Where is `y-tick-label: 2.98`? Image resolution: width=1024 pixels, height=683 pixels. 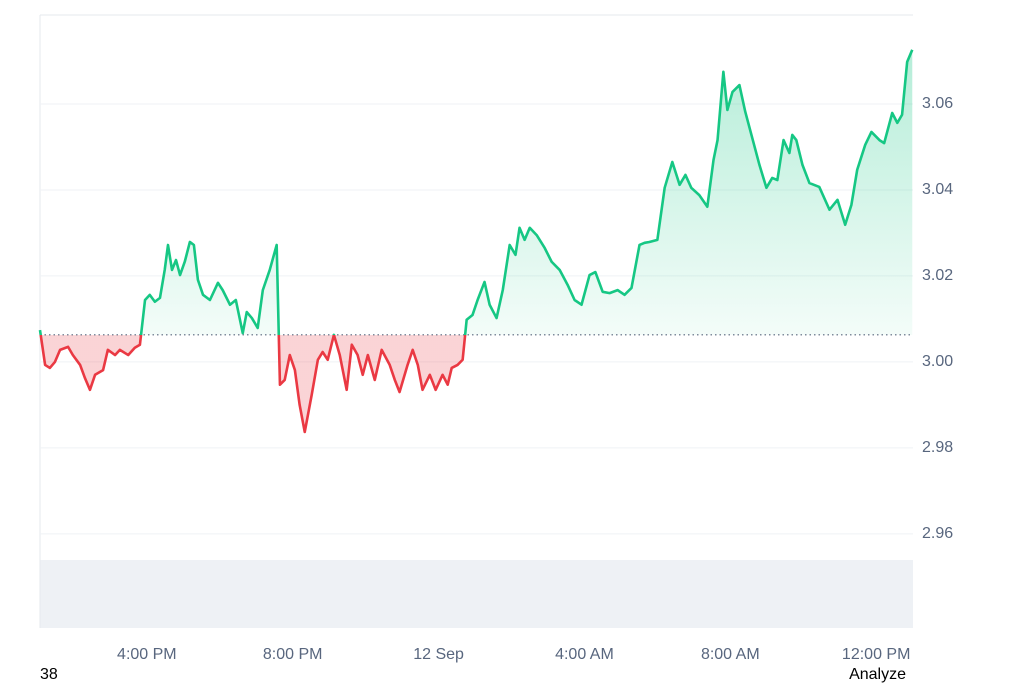
y-tick-label: 2.98 is located at coordinates (937, 447).